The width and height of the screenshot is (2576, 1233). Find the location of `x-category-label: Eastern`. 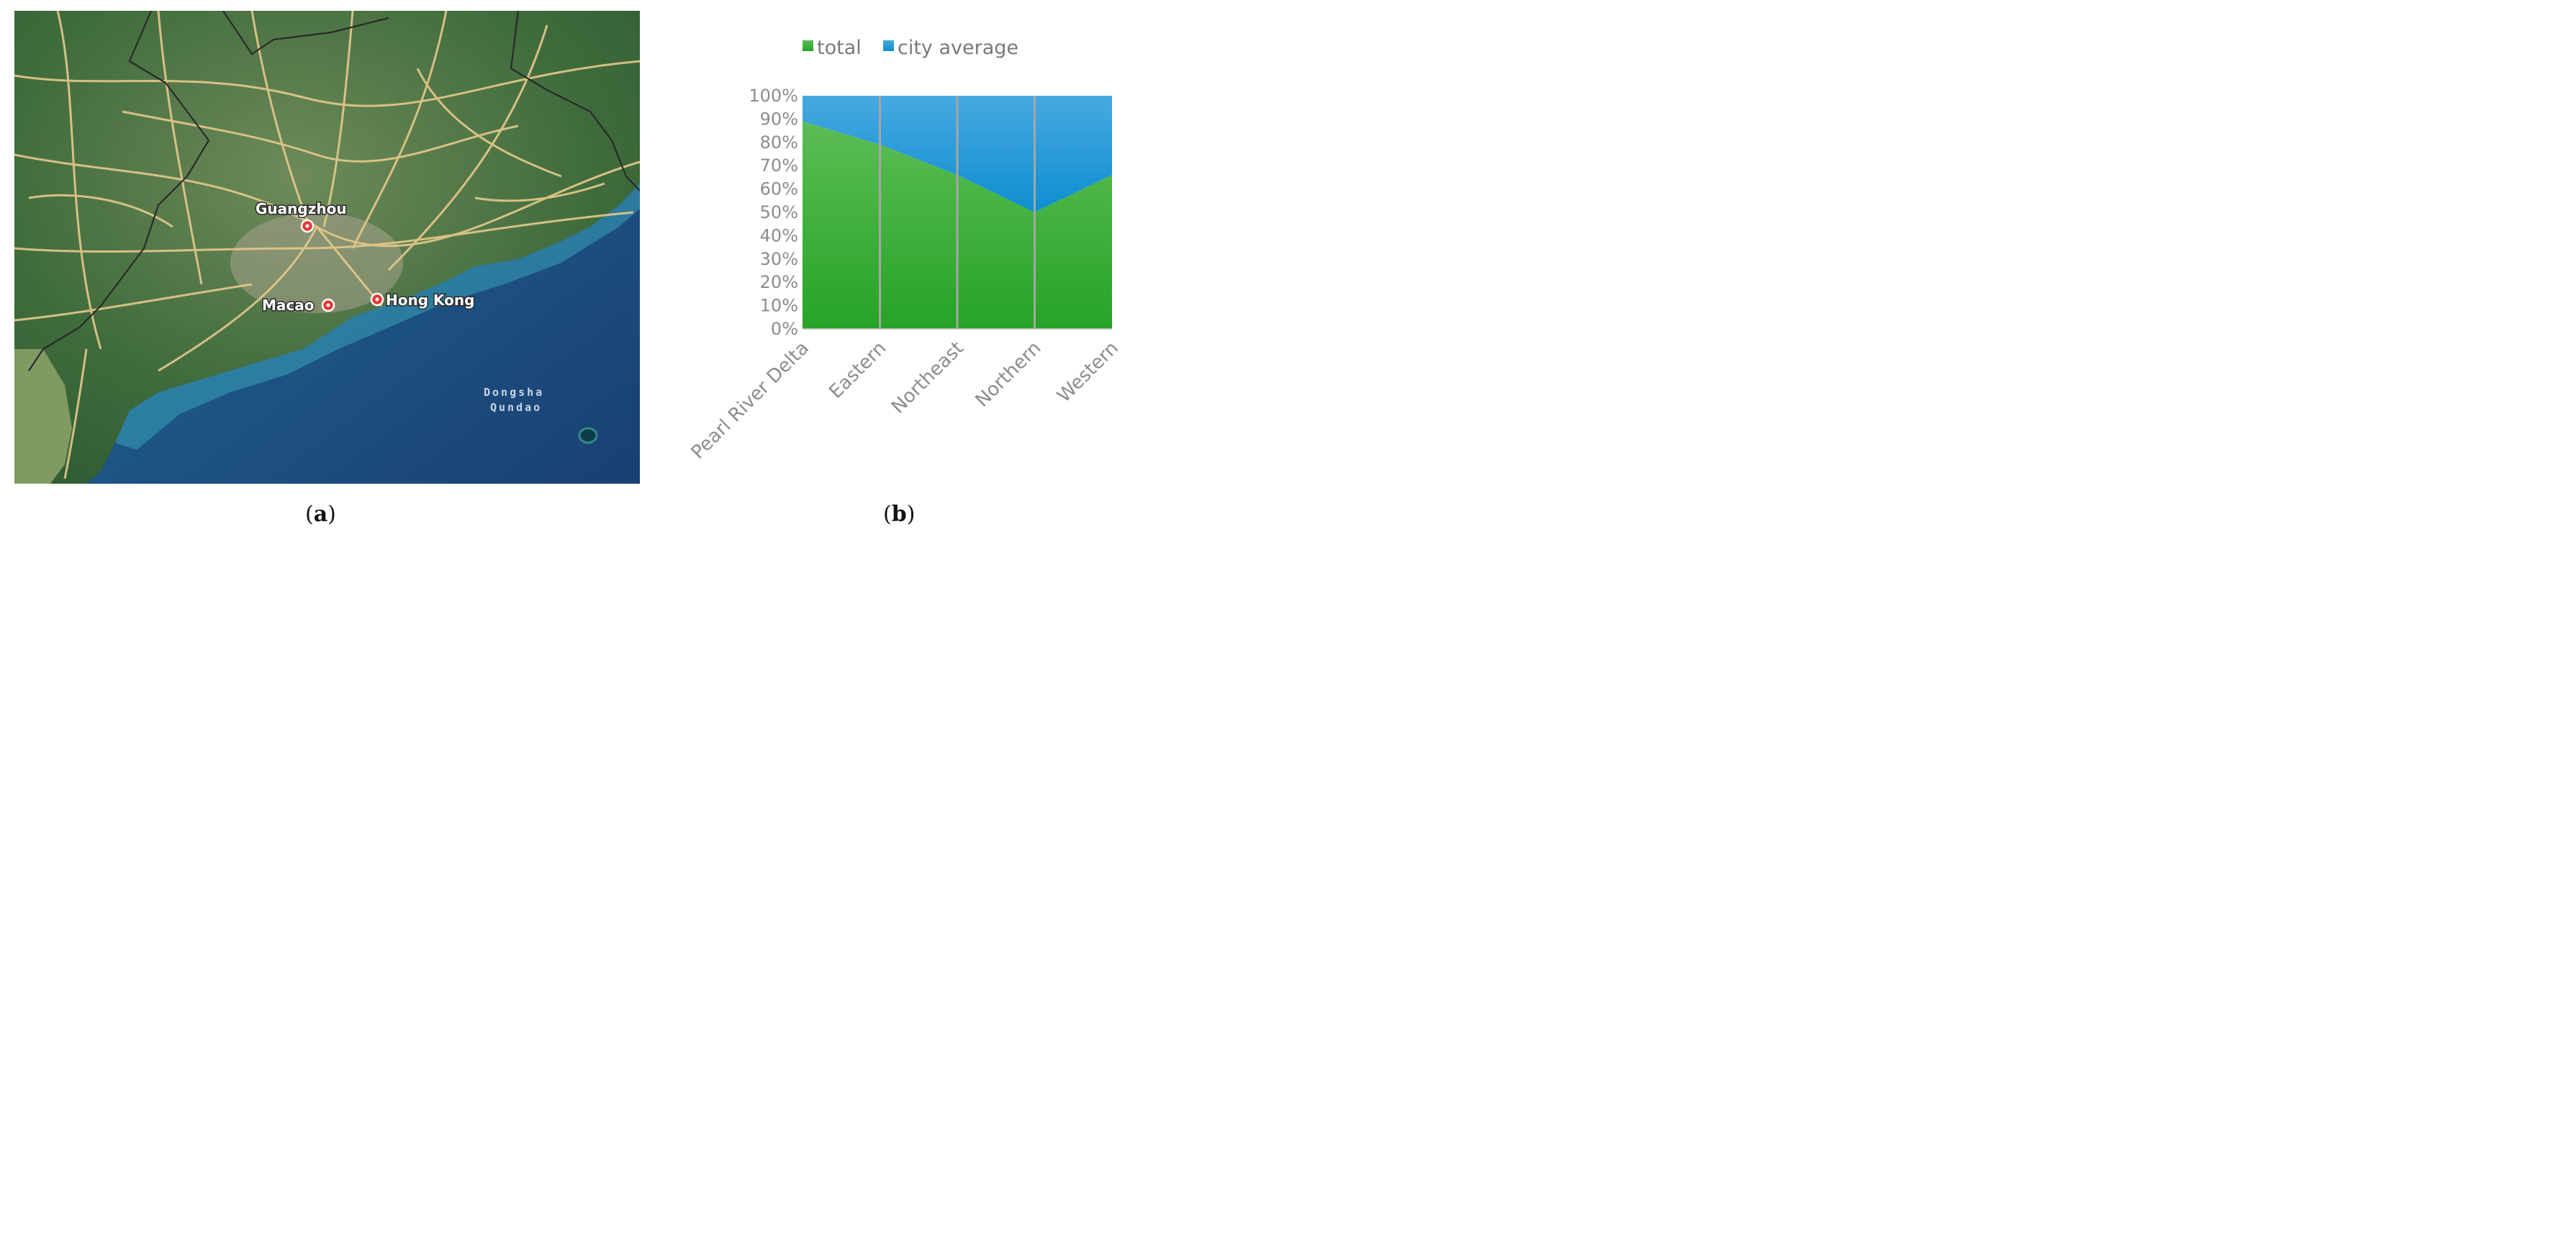

x-category-label: Eastern is located at coordinates (857, 370).